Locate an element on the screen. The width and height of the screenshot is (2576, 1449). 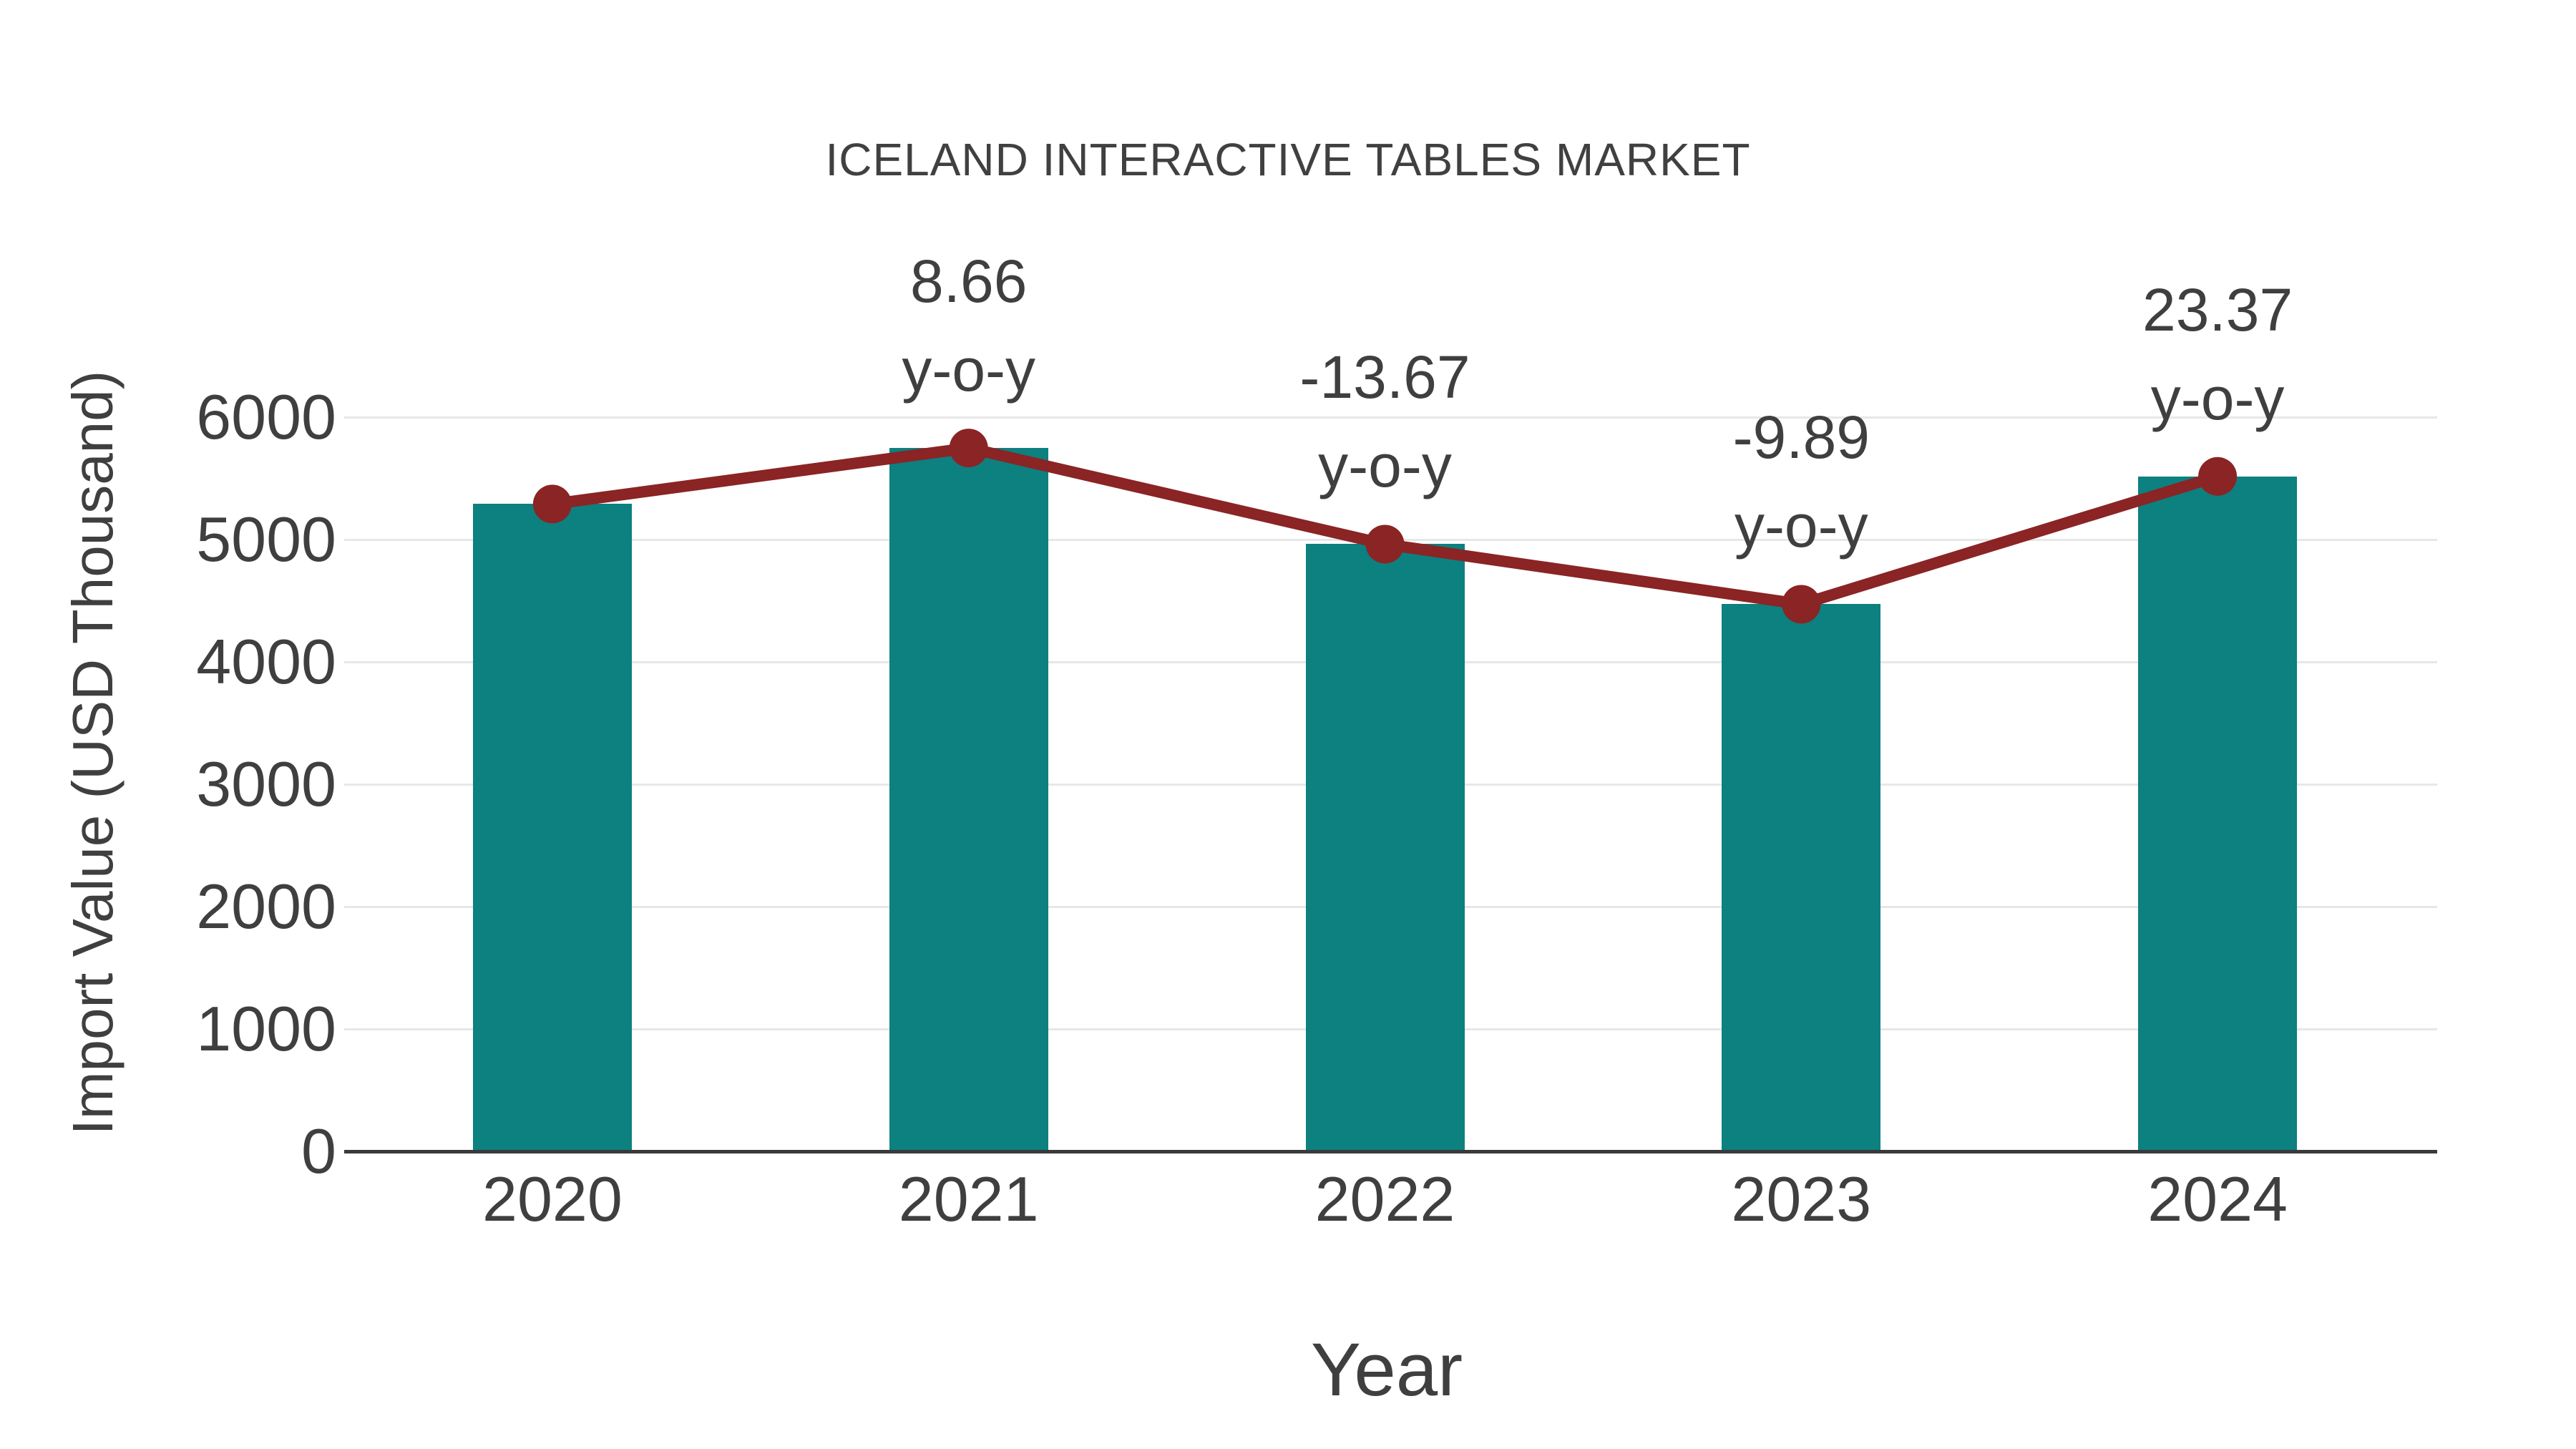
x-axis-line is located at coordinates (1390, 1151).